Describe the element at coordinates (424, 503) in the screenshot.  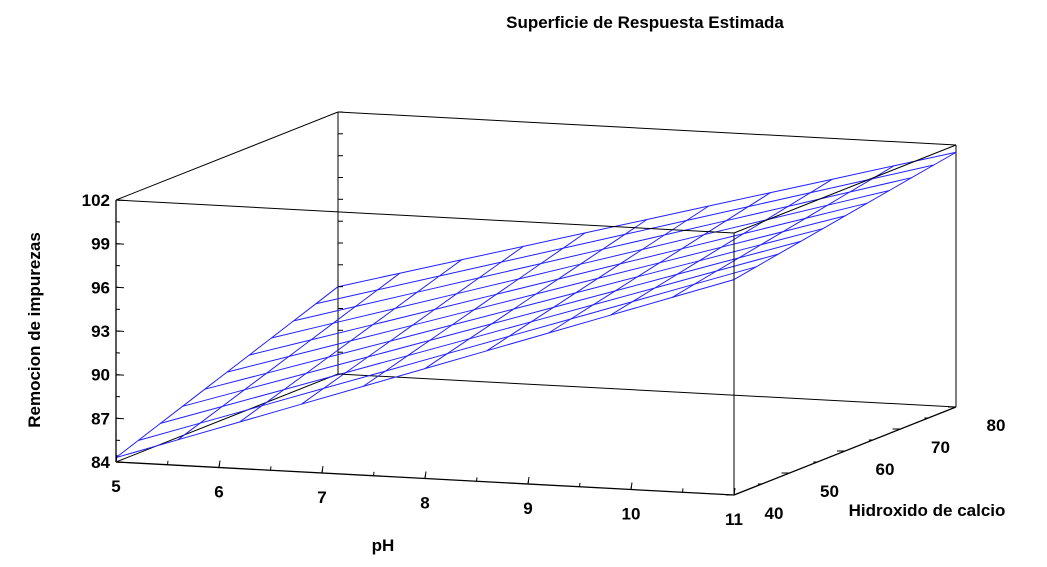
I see `x-tick-label: 8` at that location.